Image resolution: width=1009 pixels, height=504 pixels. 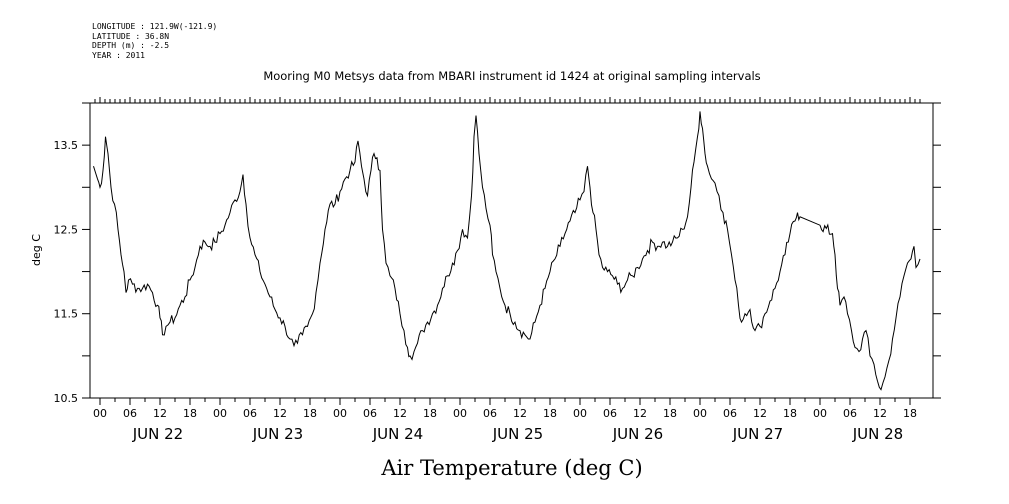 What do you see at coordinates (877, 434) in the screenshot?
I see `day-label: JUN 28` at bounding box center [877, 434].